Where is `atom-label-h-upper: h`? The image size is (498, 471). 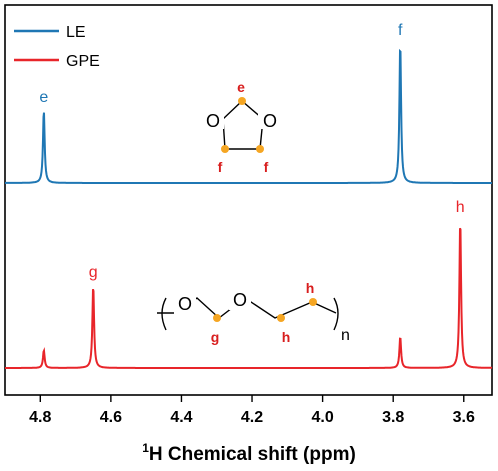 atom-label-h-upper: h is located at coordinates (310, 288).